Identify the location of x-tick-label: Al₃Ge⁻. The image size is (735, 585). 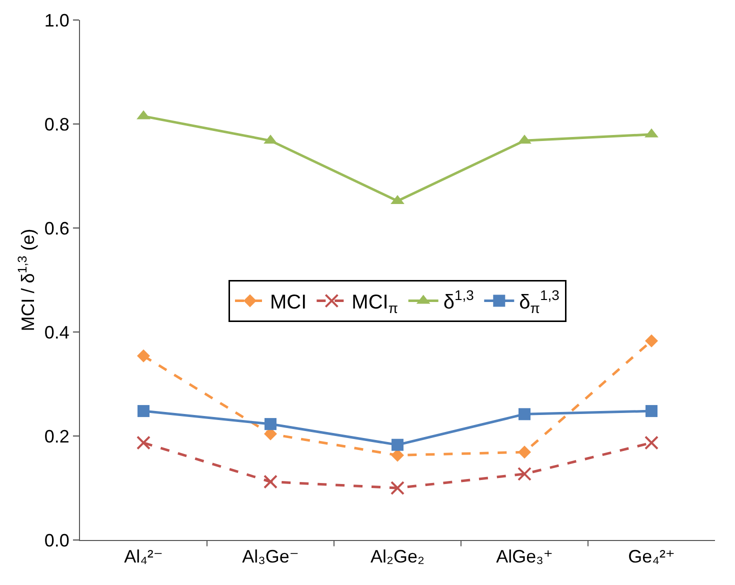
(270, 556).